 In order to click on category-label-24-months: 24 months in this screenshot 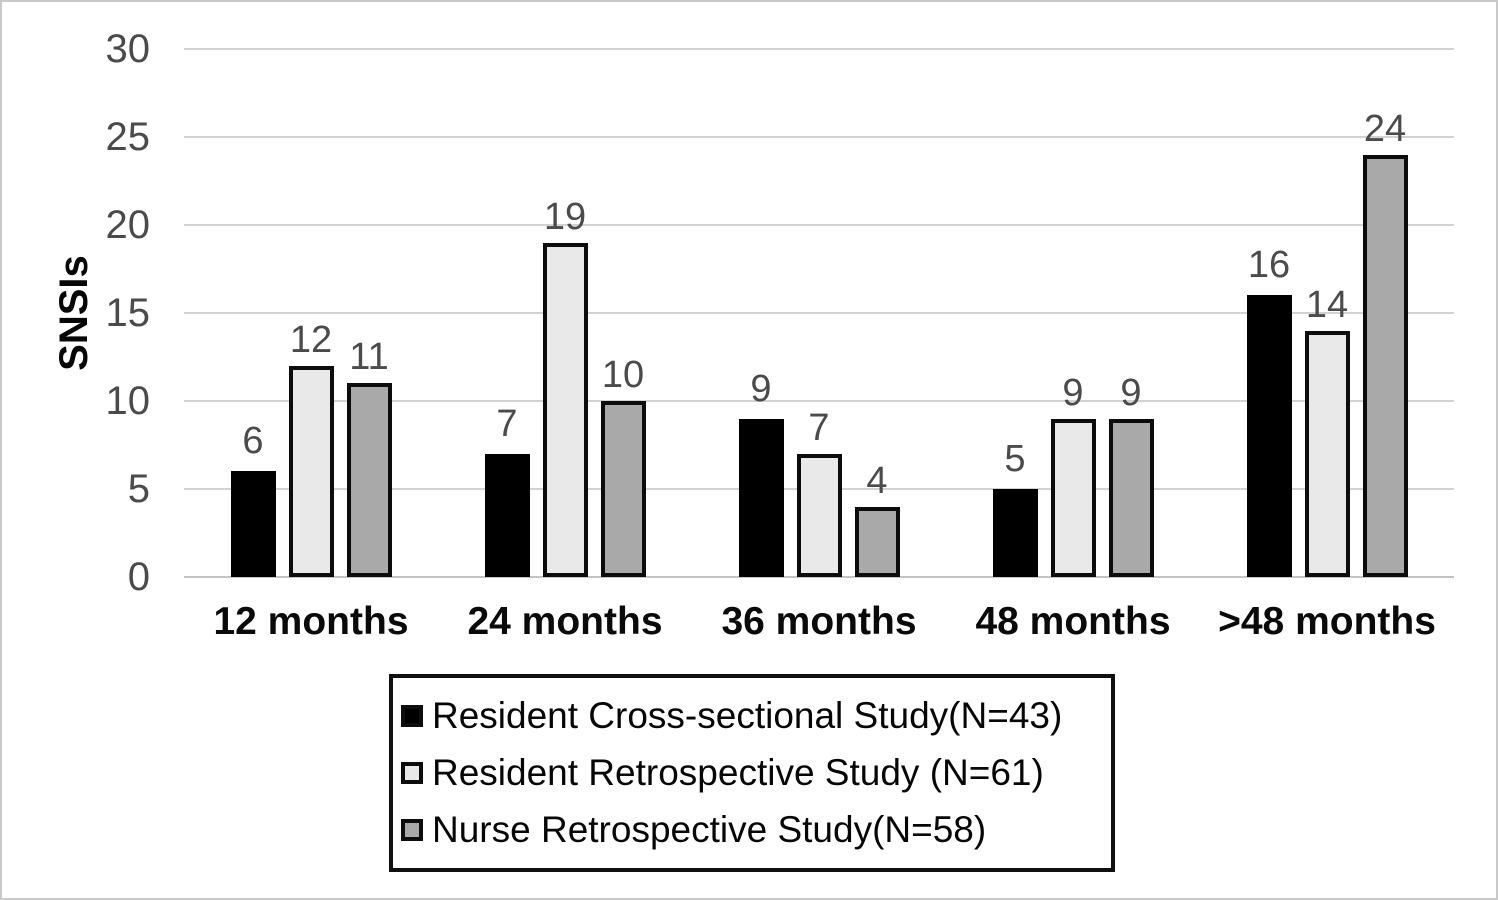, I will do `click(565, 621)`.